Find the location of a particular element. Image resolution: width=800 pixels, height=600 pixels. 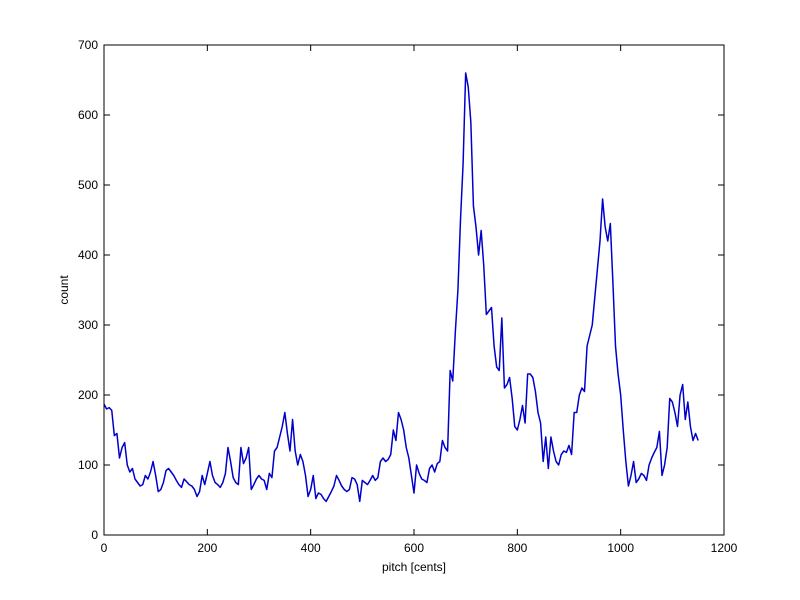

x-tick-label: 1000 is located at coordinates (620, 548).